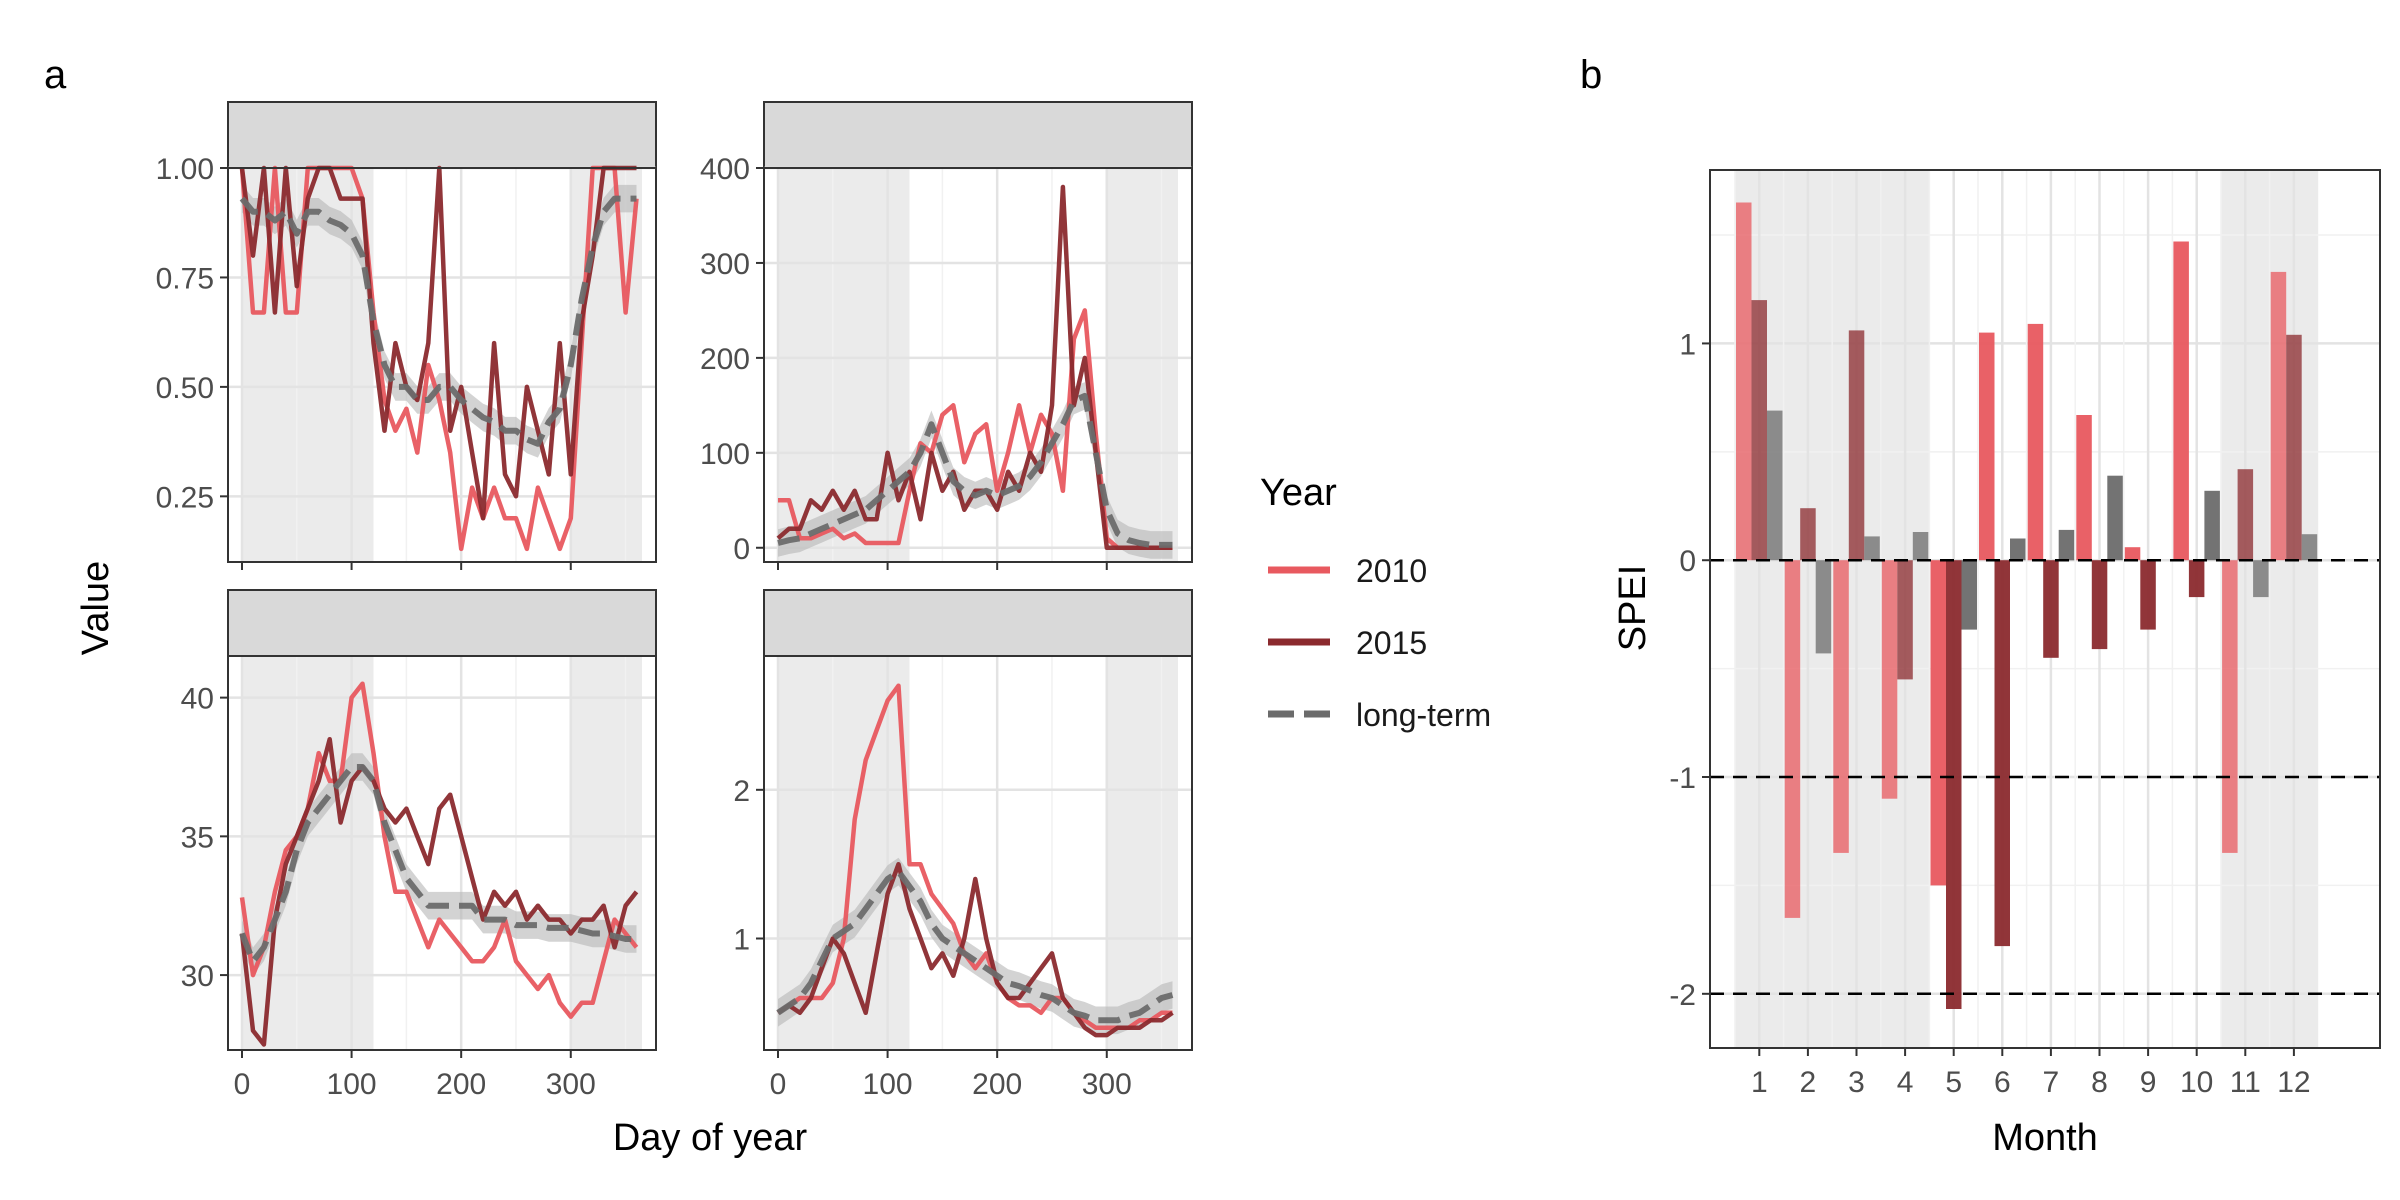  Describe the element at coordinates (352, 1084) in the screenshot. I see `x-tick-label: 100` at that location.